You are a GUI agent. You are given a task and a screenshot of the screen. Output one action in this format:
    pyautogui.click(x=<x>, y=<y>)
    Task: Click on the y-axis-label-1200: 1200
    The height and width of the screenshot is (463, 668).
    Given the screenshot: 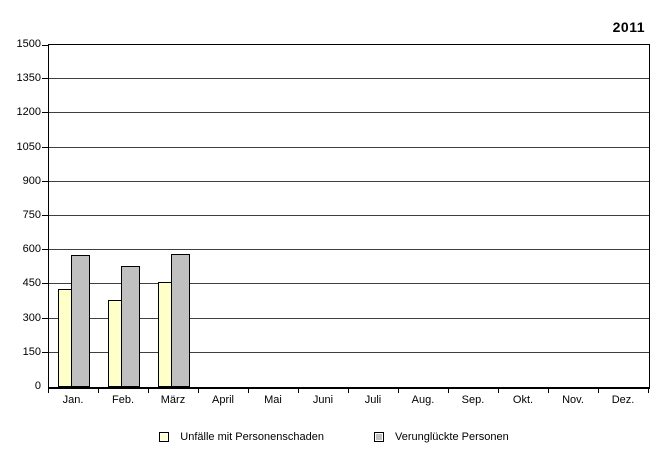 What is the action you would take?
    pyautogui.click(x=28, y=112)
    